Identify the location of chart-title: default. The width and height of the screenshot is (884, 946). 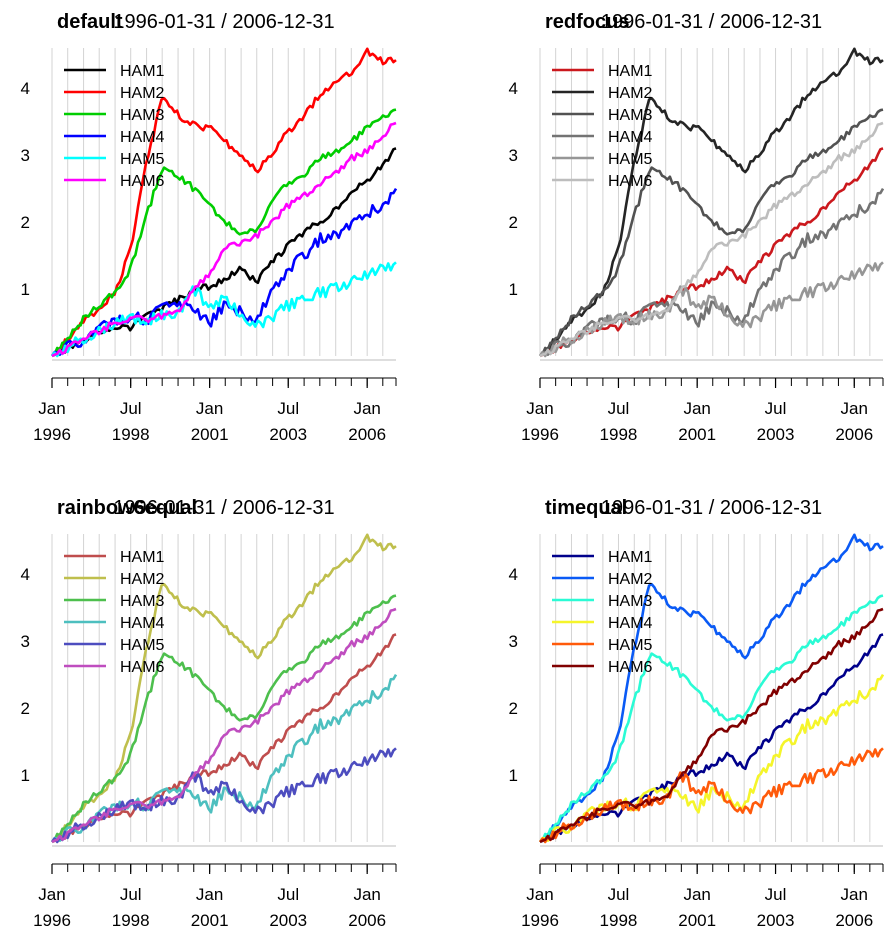
(90, 22).